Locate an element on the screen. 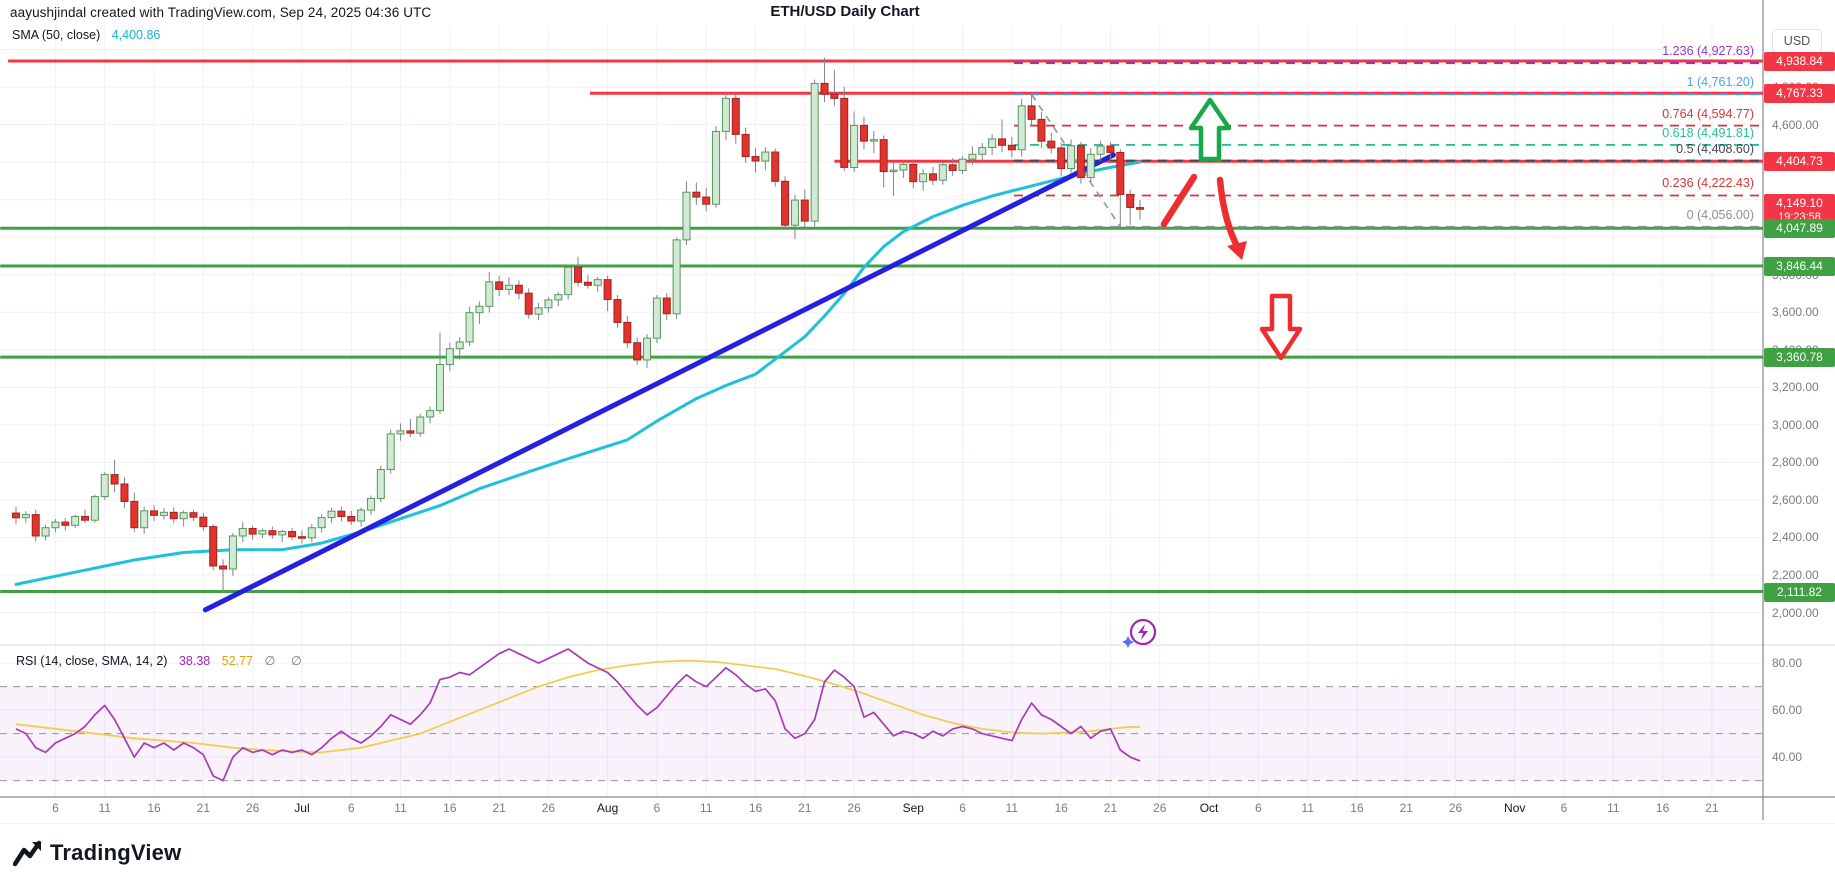  fib-level-label: 1 (4,761.20) is located at coordinates (1720, 82).